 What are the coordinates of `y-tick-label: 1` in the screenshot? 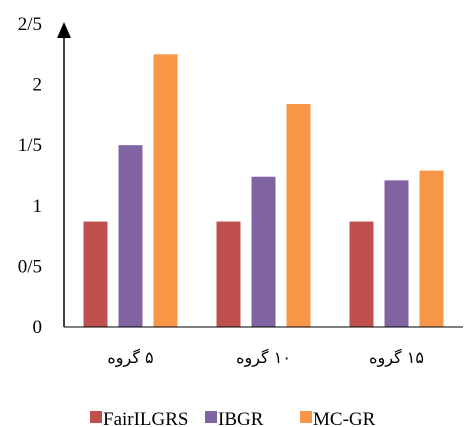 It's located at (38, 206).